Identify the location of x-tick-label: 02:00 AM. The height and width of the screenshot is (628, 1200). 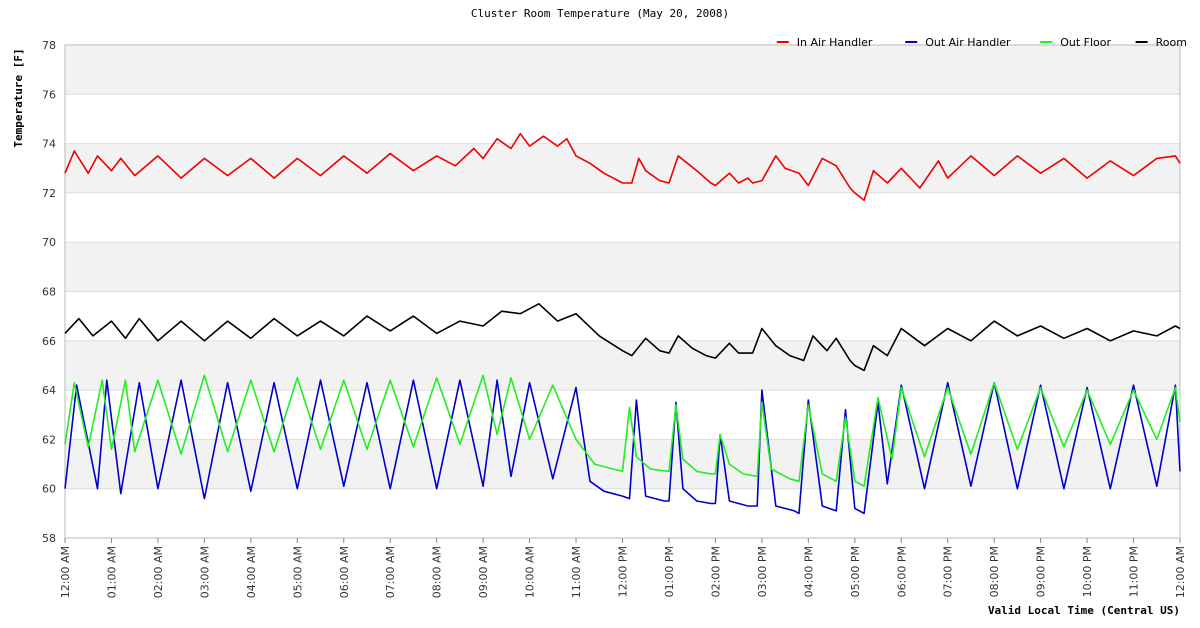
(158, 572).